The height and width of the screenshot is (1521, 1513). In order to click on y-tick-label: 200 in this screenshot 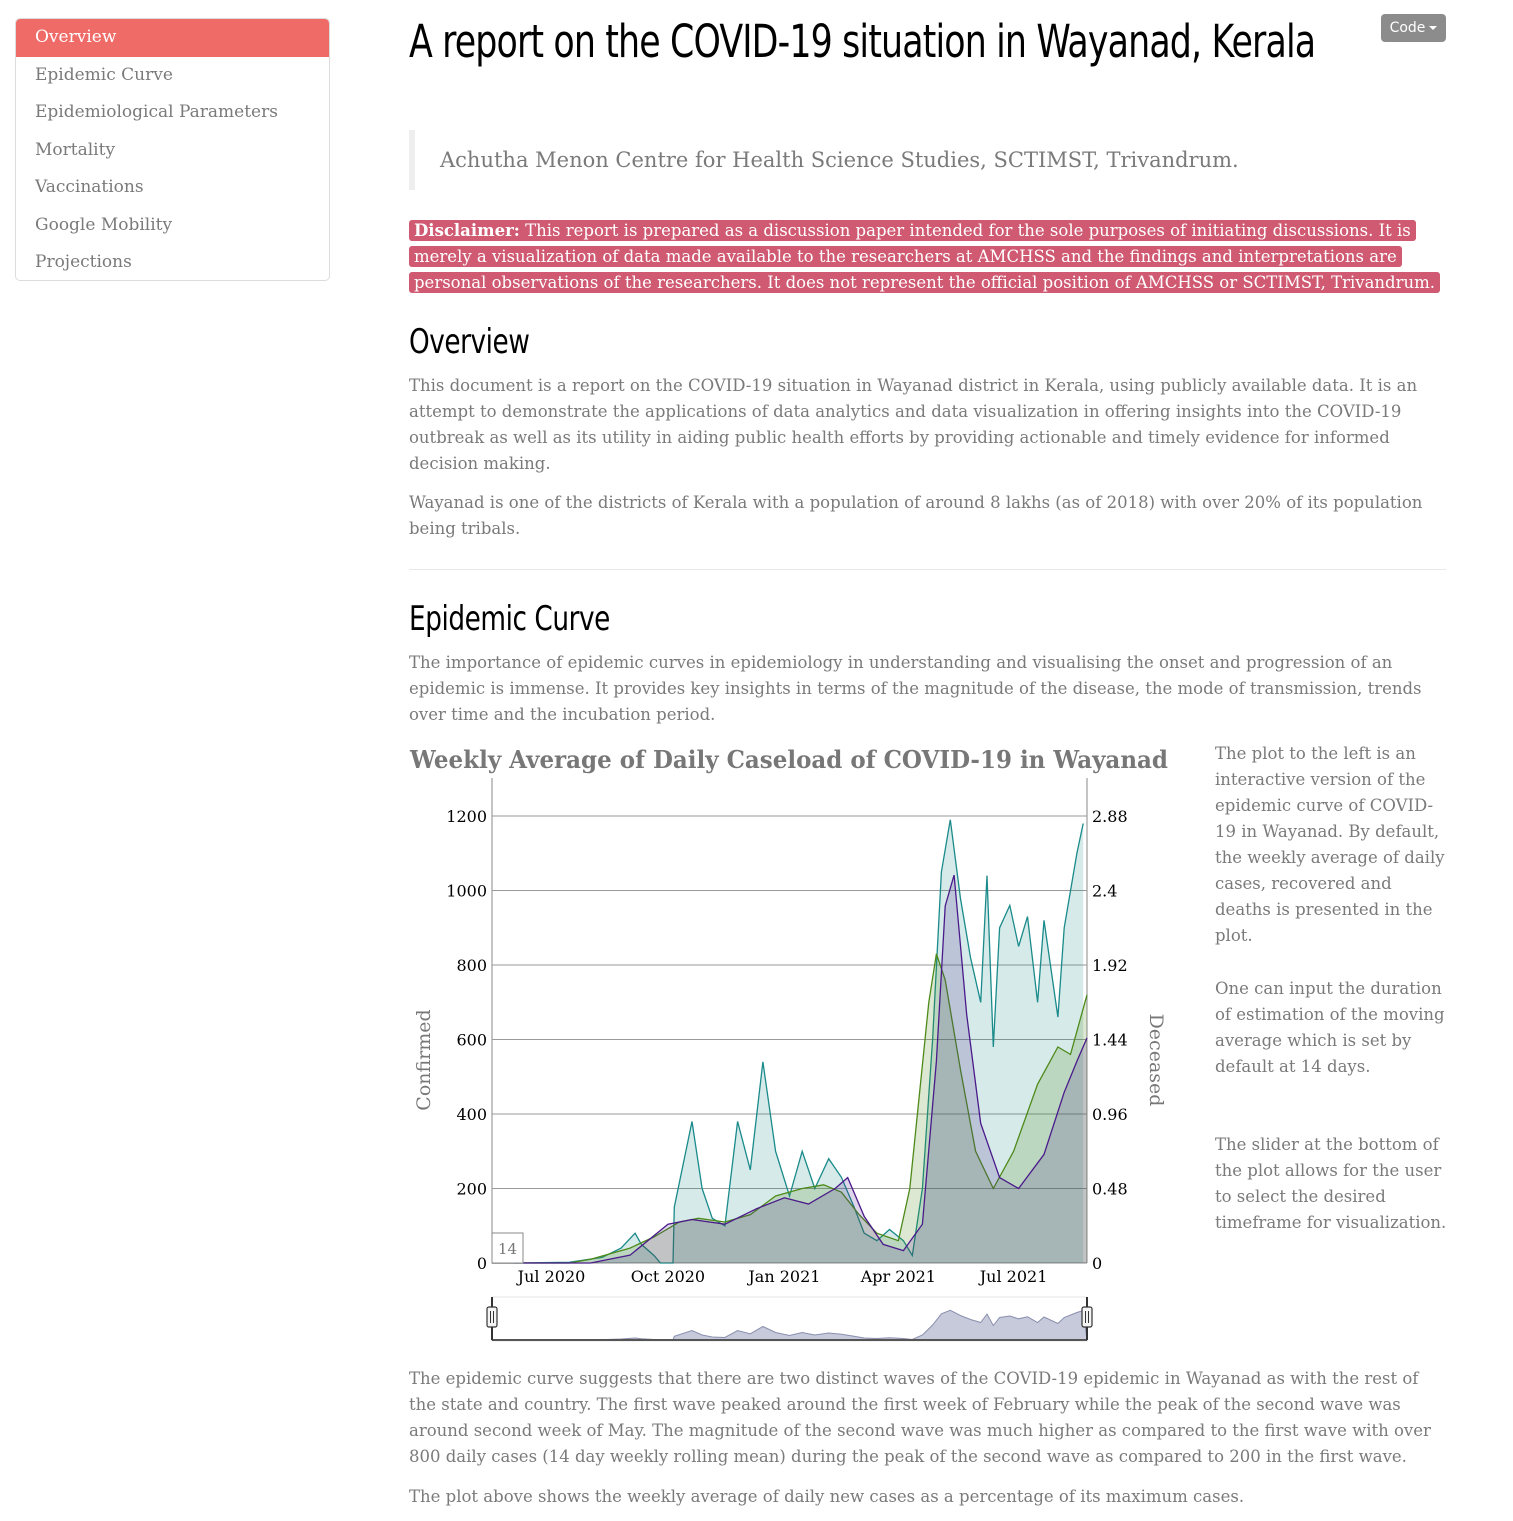, I will do `click(471, 1189)`.